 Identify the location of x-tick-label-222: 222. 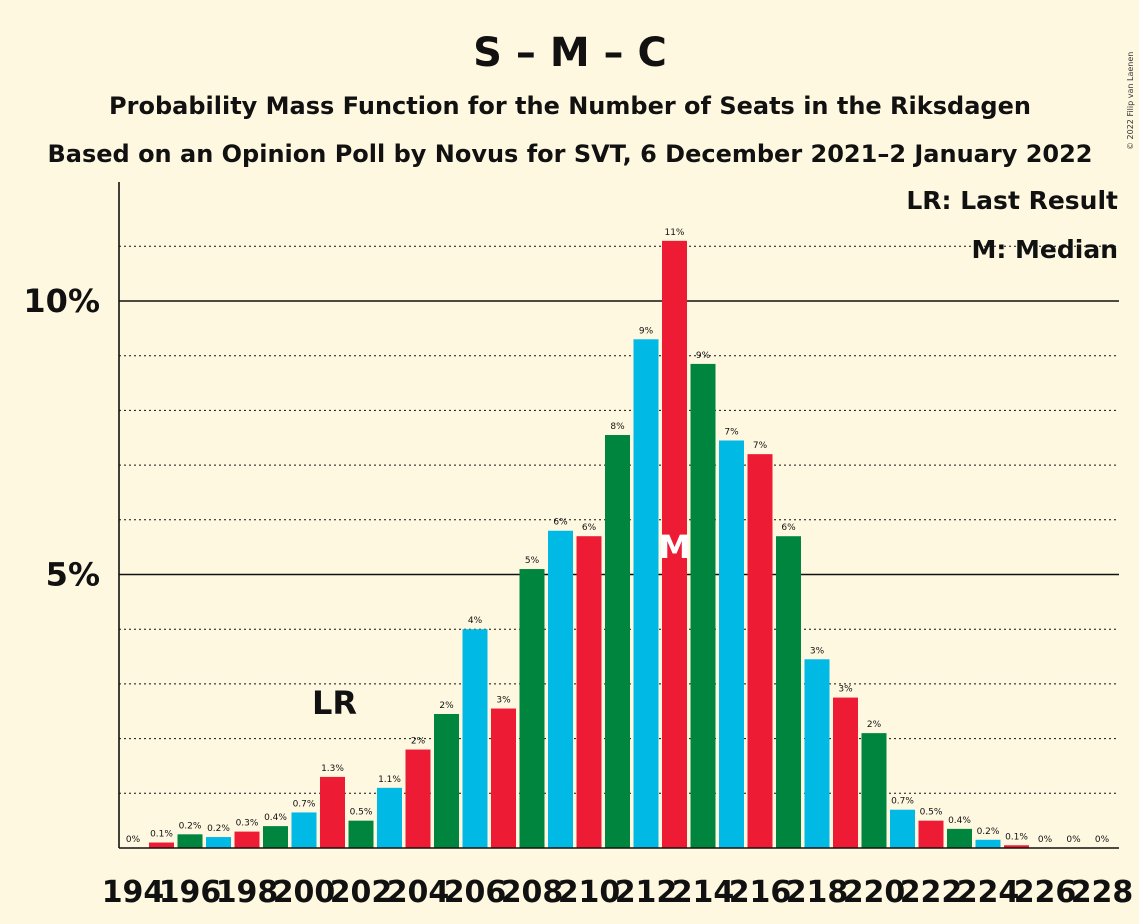
(931, 892).